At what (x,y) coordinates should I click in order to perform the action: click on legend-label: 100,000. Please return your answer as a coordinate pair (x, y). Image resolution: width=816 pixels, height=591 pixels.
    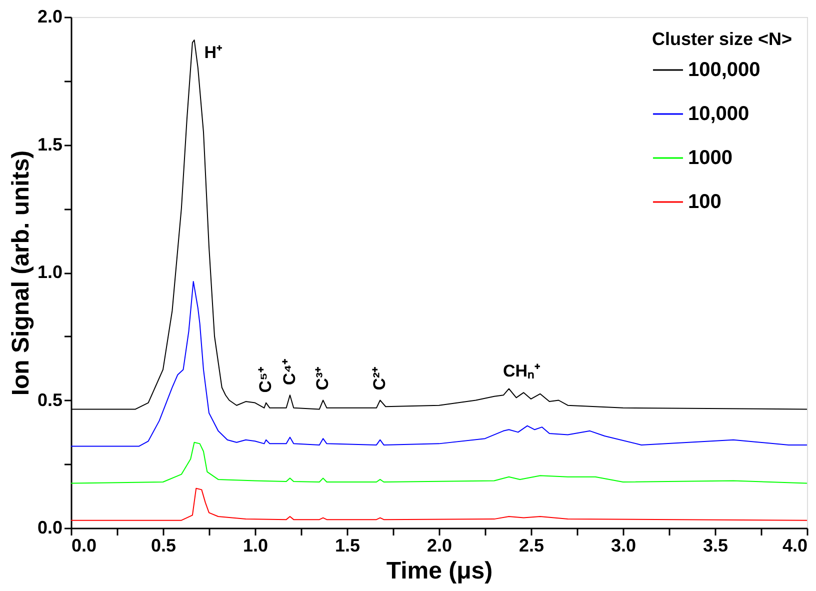
    Looking at the image, I should click on (724, 70).